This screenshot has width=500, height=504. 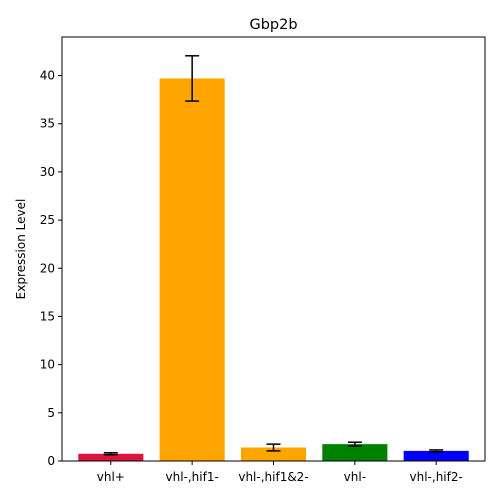 I want to click on x-tick-label-0: vhl+, so click(x=111, y=477).